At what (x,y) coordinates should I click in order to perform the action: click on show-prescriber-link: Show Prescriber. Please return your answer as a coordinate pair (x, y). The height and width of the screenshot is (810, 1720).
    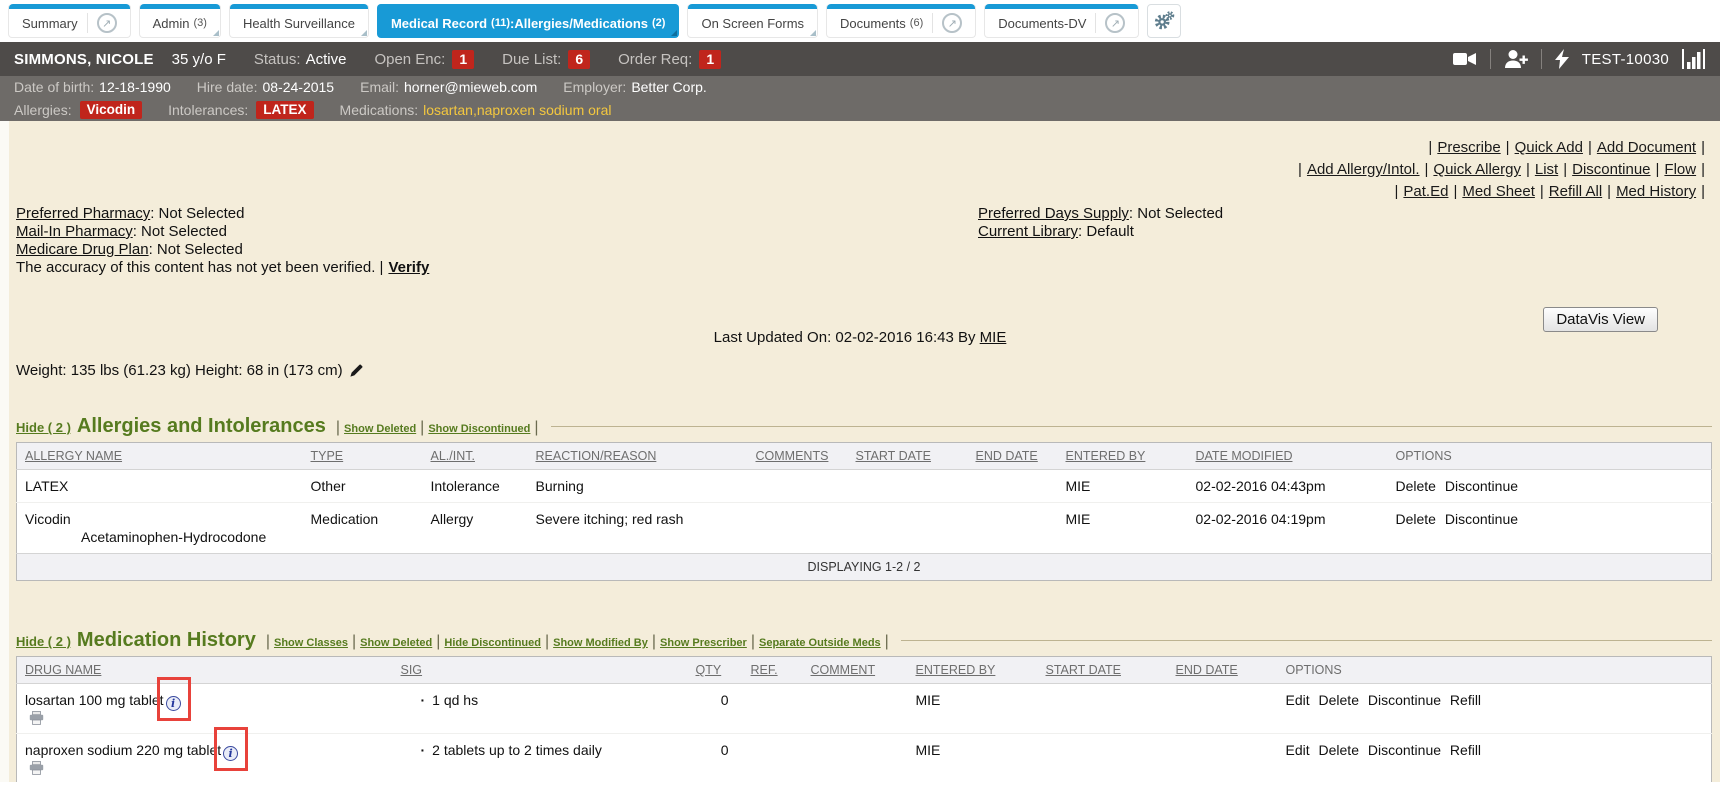
    Looking at the image, I should click on (703, 643).